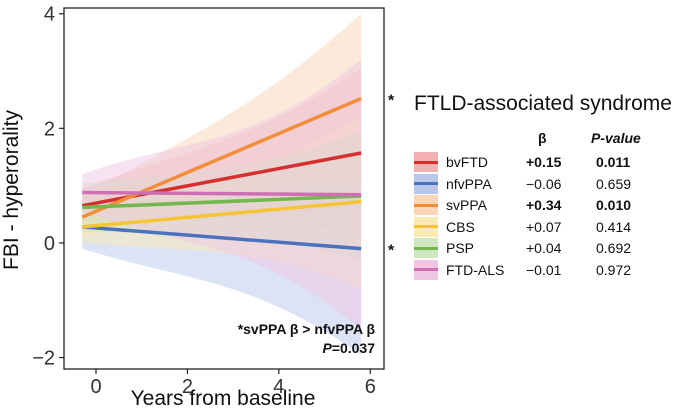 This screenshot has height=411, width=689. Describe the element at coordinates (466, 205) in the screenshot. I see `legend-series-name: svPPA` at that location.